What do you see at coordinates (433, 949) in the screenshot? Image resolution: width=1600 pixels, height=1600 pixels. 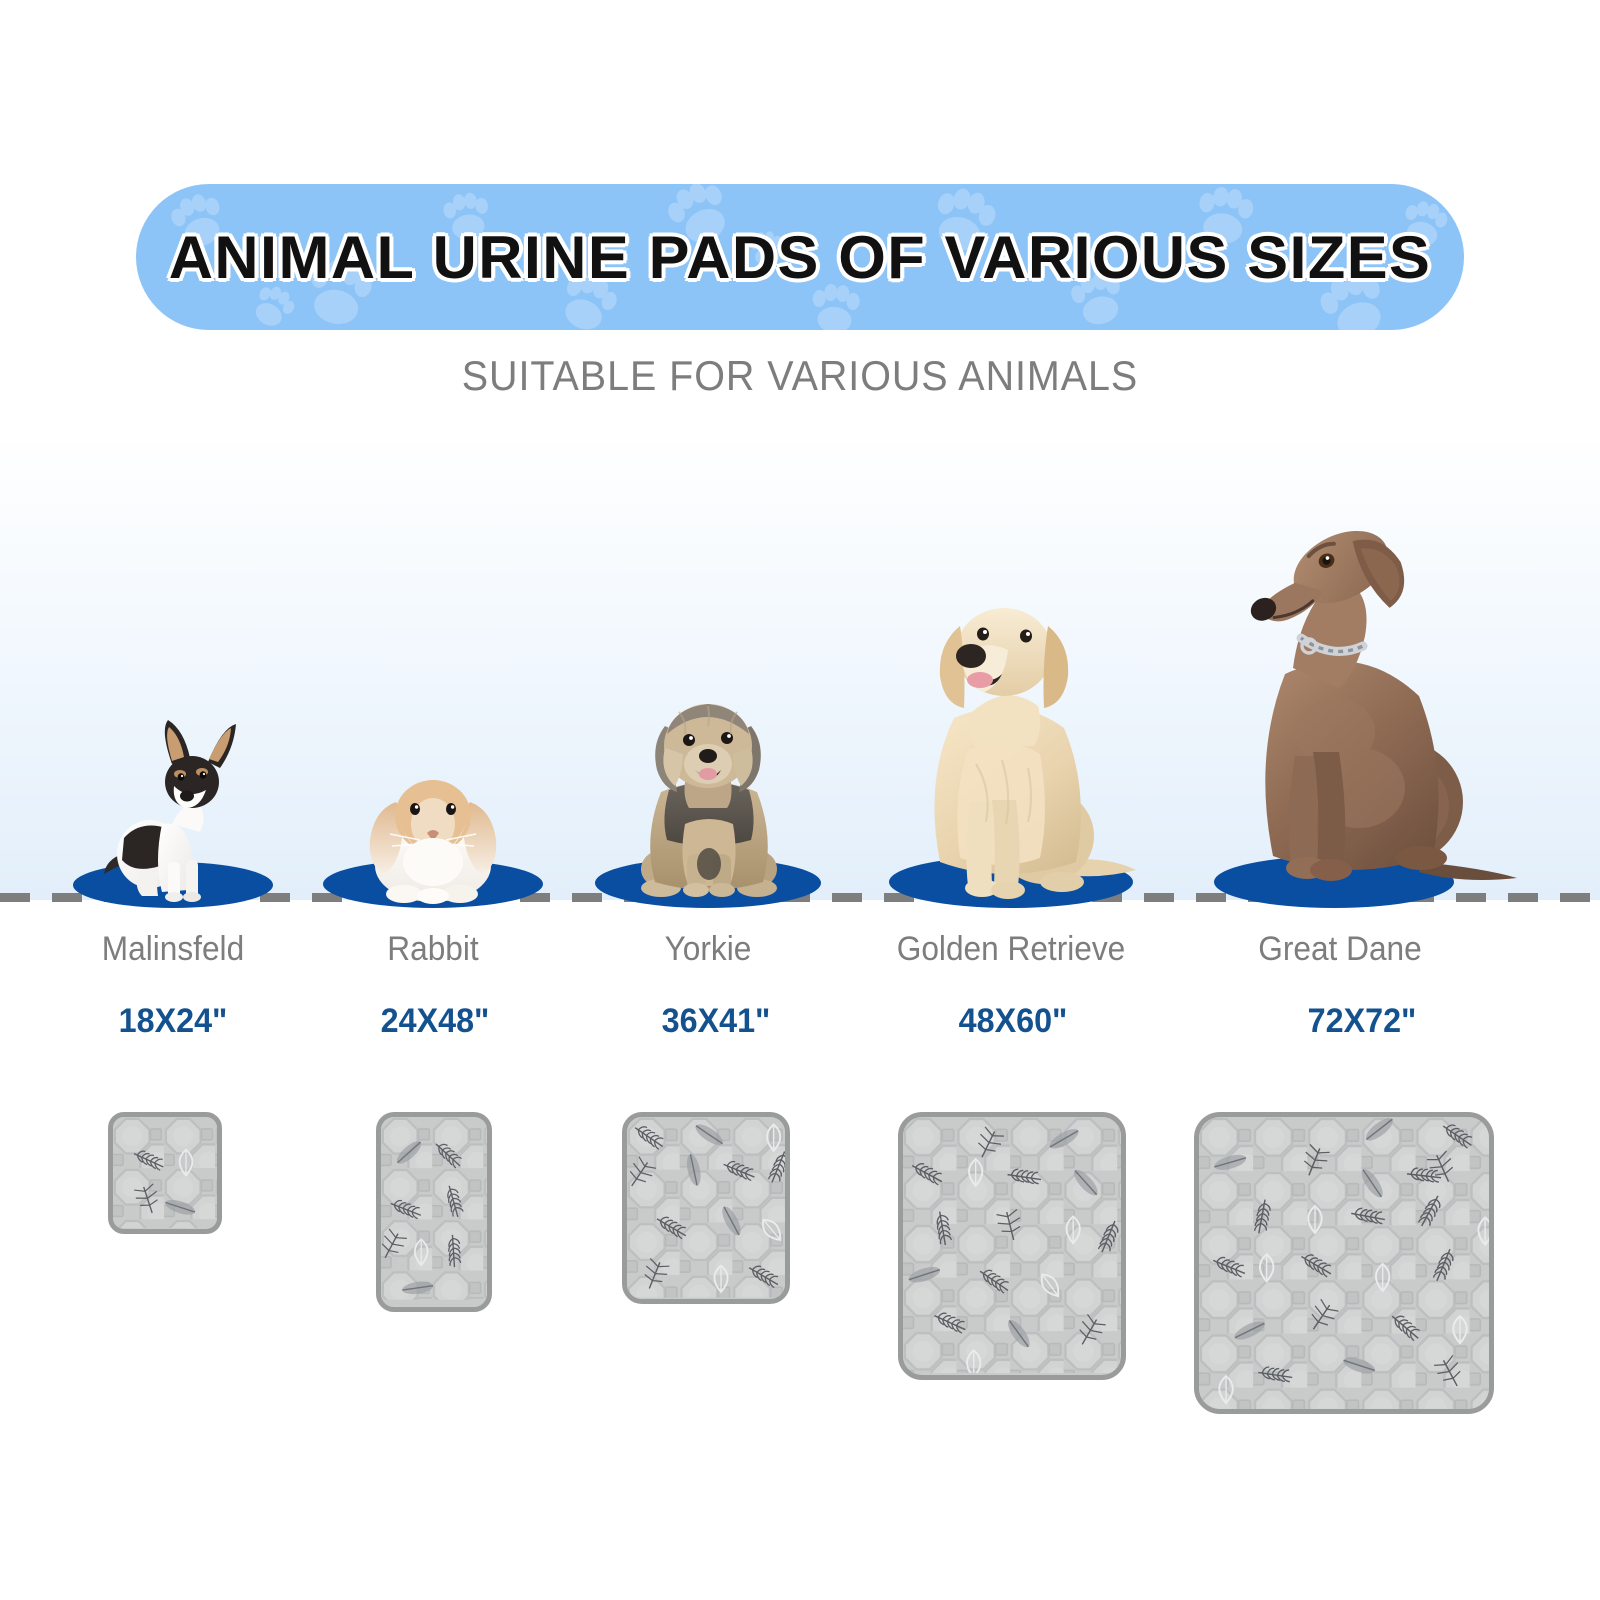 I see `animal-label-rabbit: Rabbit` at bounding box center [433, 949].